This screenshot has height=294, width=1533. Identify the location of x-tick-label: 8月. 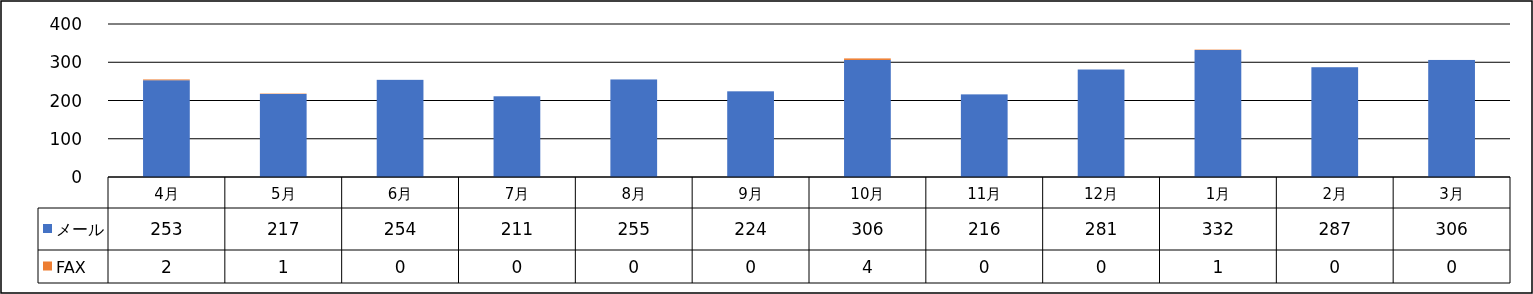
(634, 193).